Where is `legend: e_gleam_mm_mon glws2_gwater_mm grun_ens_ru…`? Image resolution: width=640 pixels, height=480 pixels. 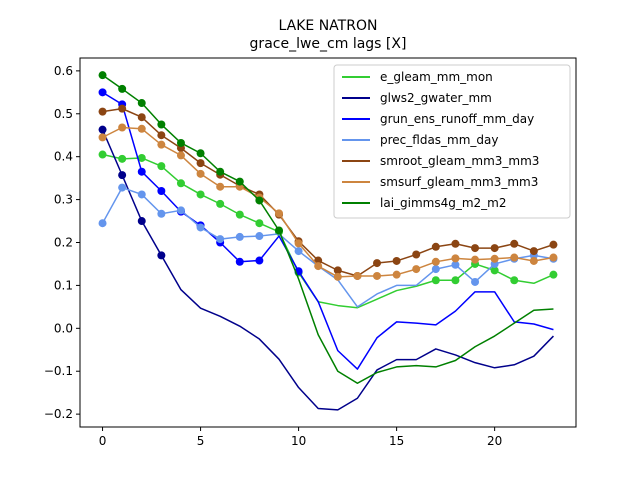
legend: e_gleam_mm_mon glws2_gwater_mm grun_ens_ru… is located at coordinates (452, 141).